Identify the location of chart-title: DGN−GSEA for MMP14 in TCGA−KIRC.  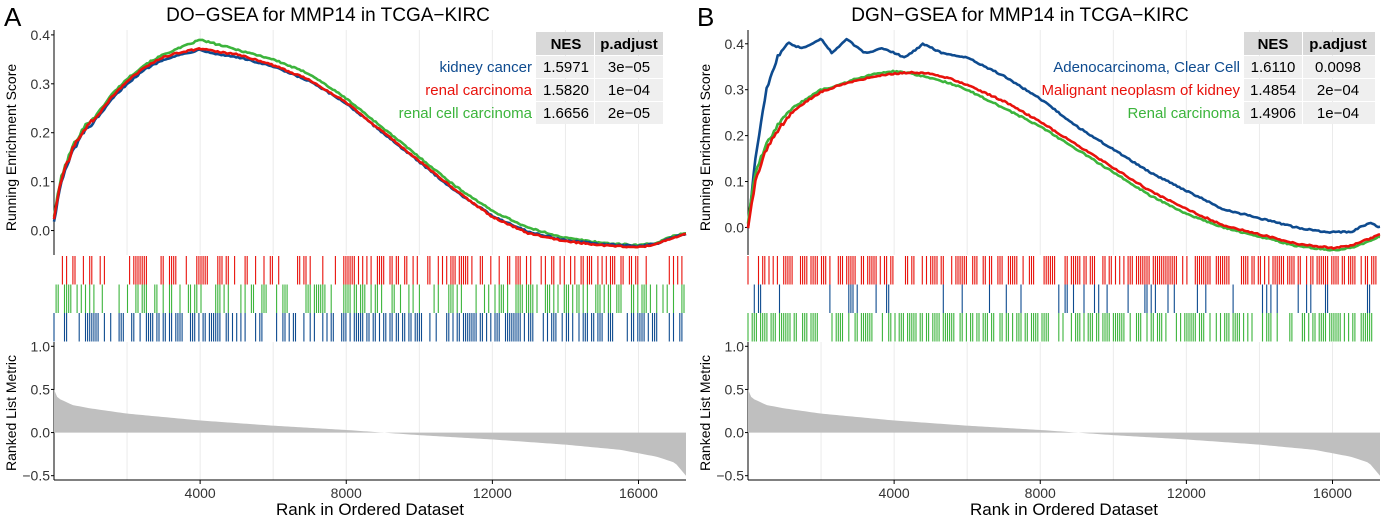
(1020, 15).